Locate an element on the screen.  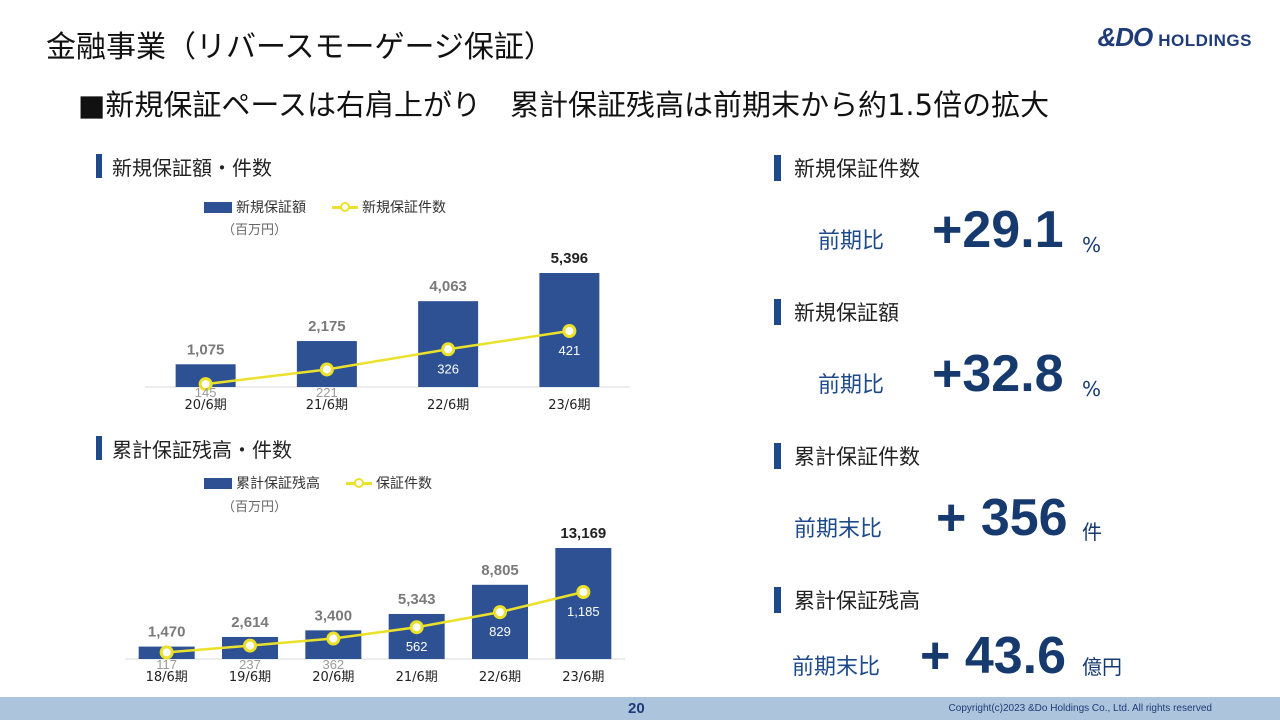
legend-bar-label: 新規保証額 is located at coordinates (271, 208).